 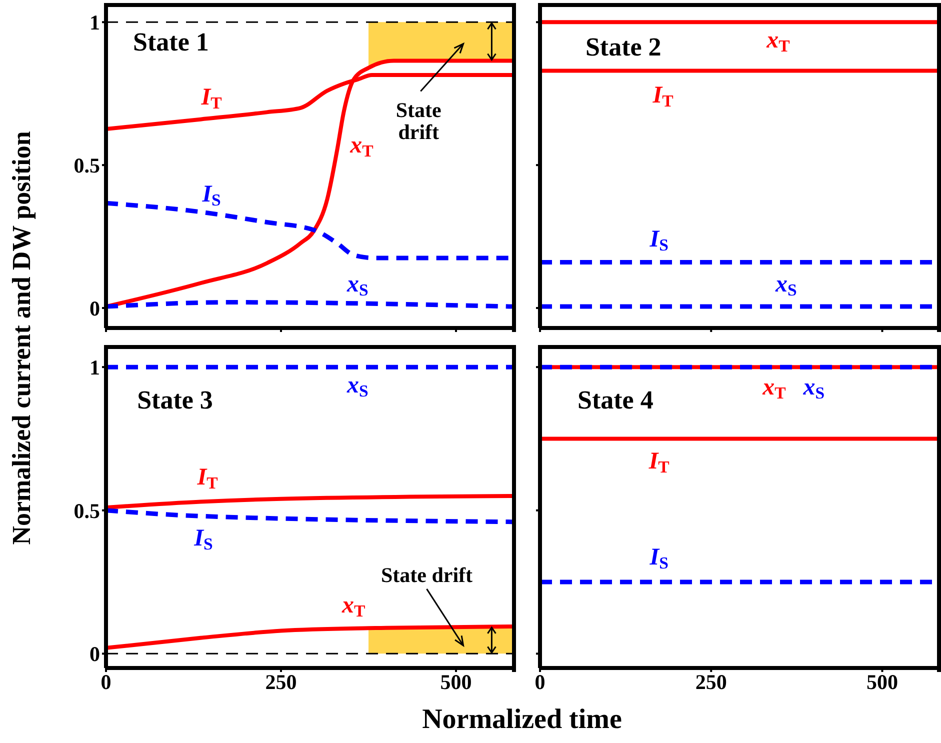 I want to click on annotation: State 1, so click(x=171, y=41).